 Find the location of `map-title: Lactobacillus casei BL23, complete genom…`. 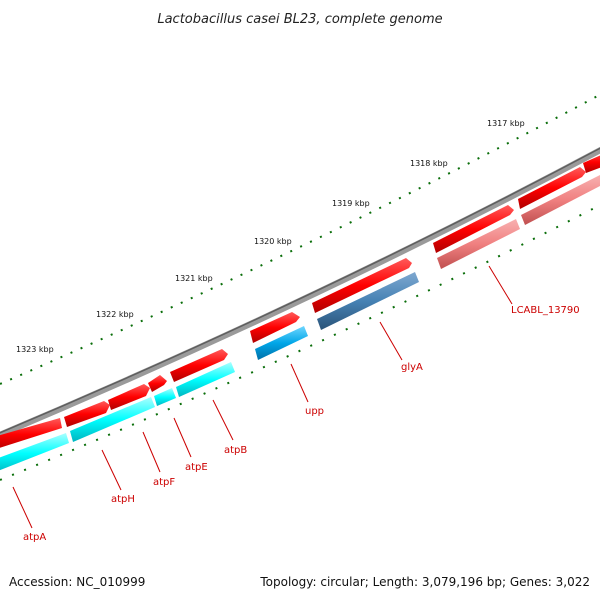

map-title: Lactobacillus casei BL23, complete genom… is located at coordinates (299, 19).